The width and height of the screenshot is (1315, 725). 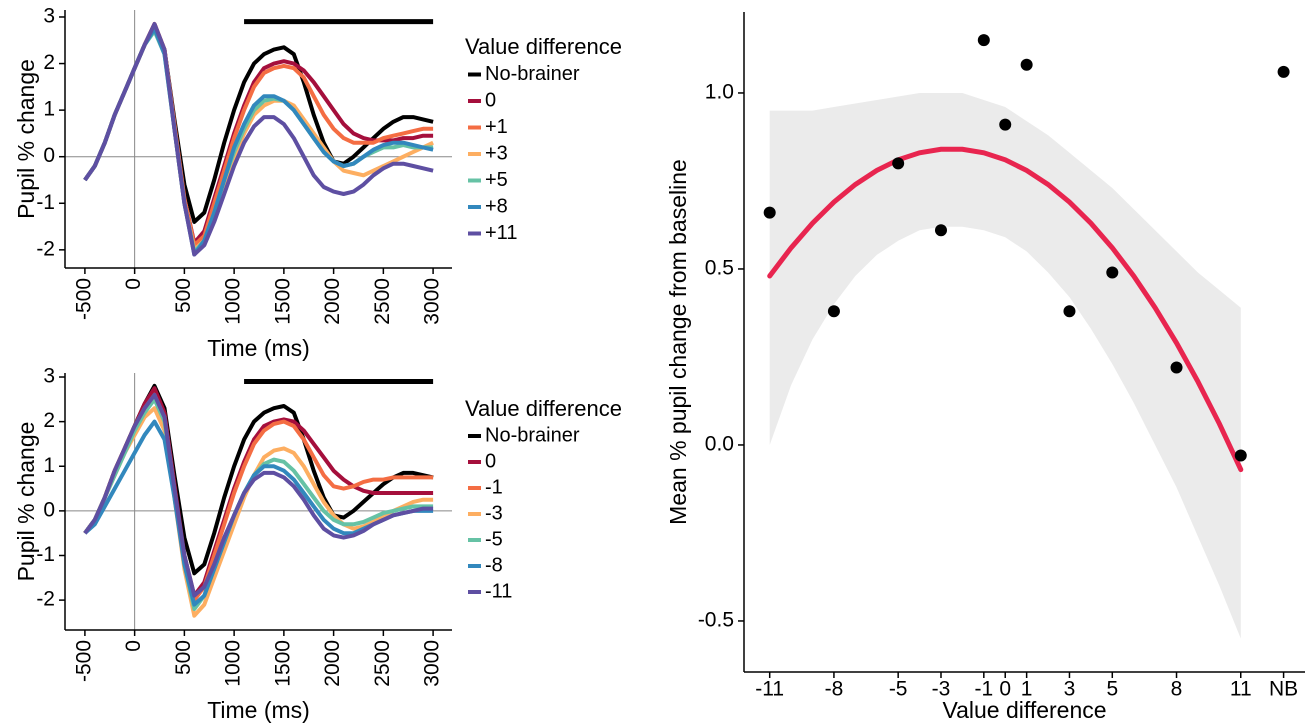 I want to click on legend-label: +5, so click(x=496, y=180).